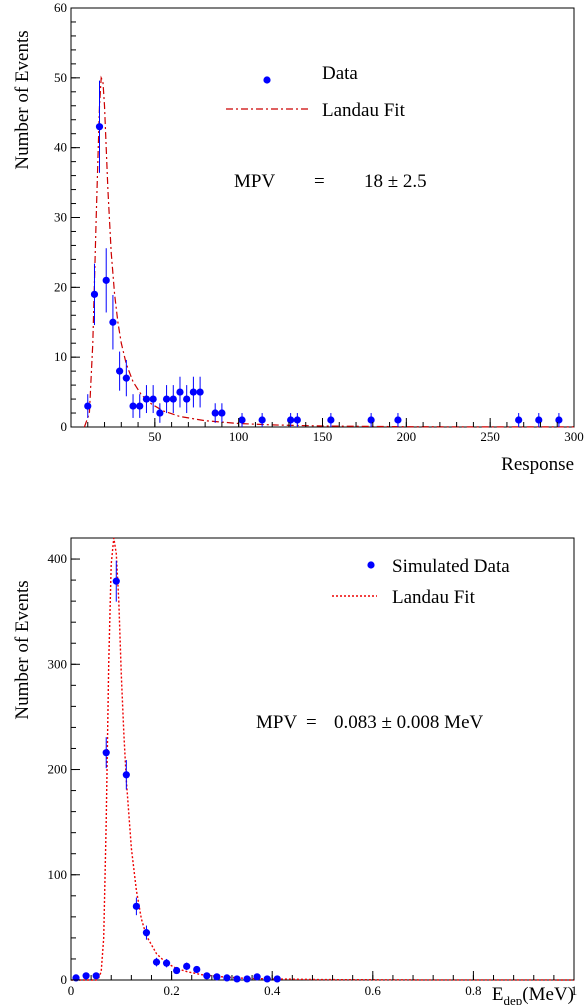  What do you see at coordinates (58, 558) in the screenshot?
I see `y-tick-label: 400` at bounding box center [58, 558].